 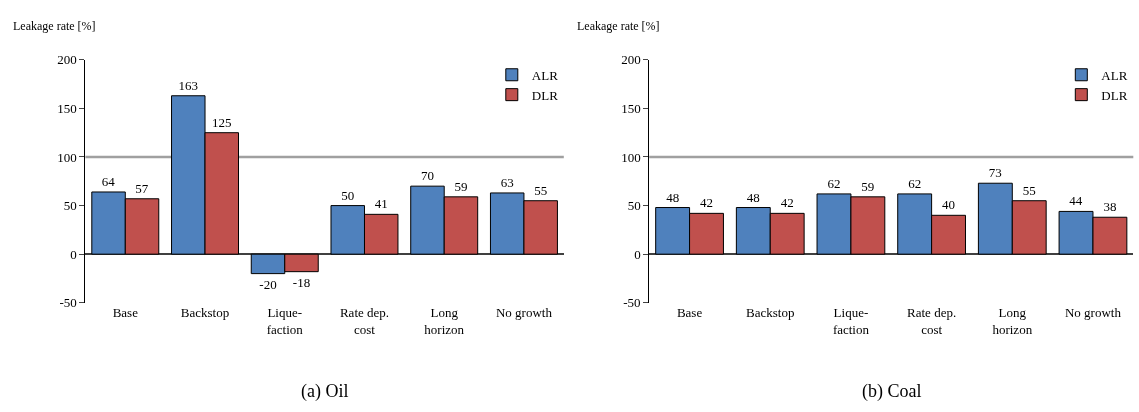 I want to click on data-label: 57, so click(x=142, y=188).